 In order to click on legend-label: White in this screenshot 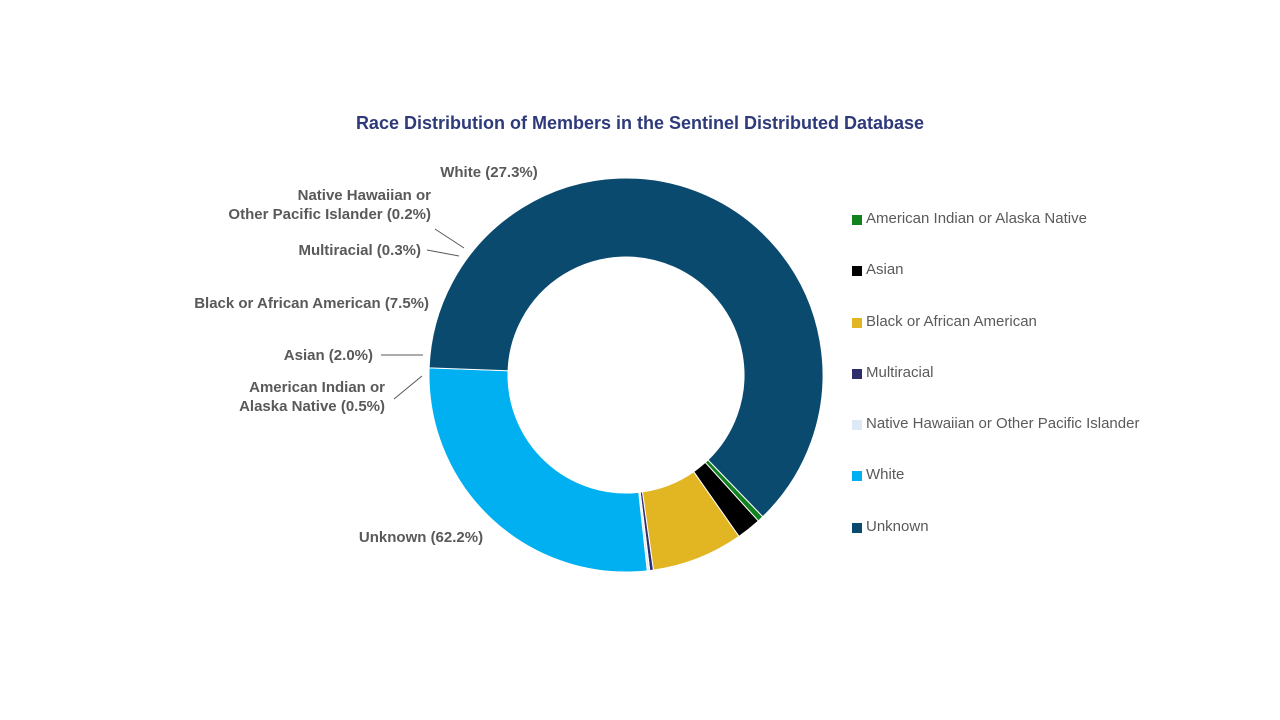, I will do `click(885, 475)`.